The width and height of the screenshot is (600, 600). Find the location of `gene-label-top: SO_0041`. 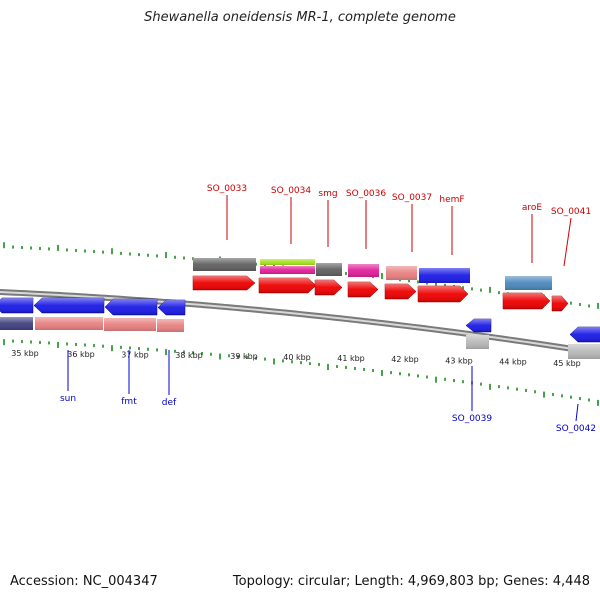

gene-label-top: SO_0041 is located at coordinates (571, 212).